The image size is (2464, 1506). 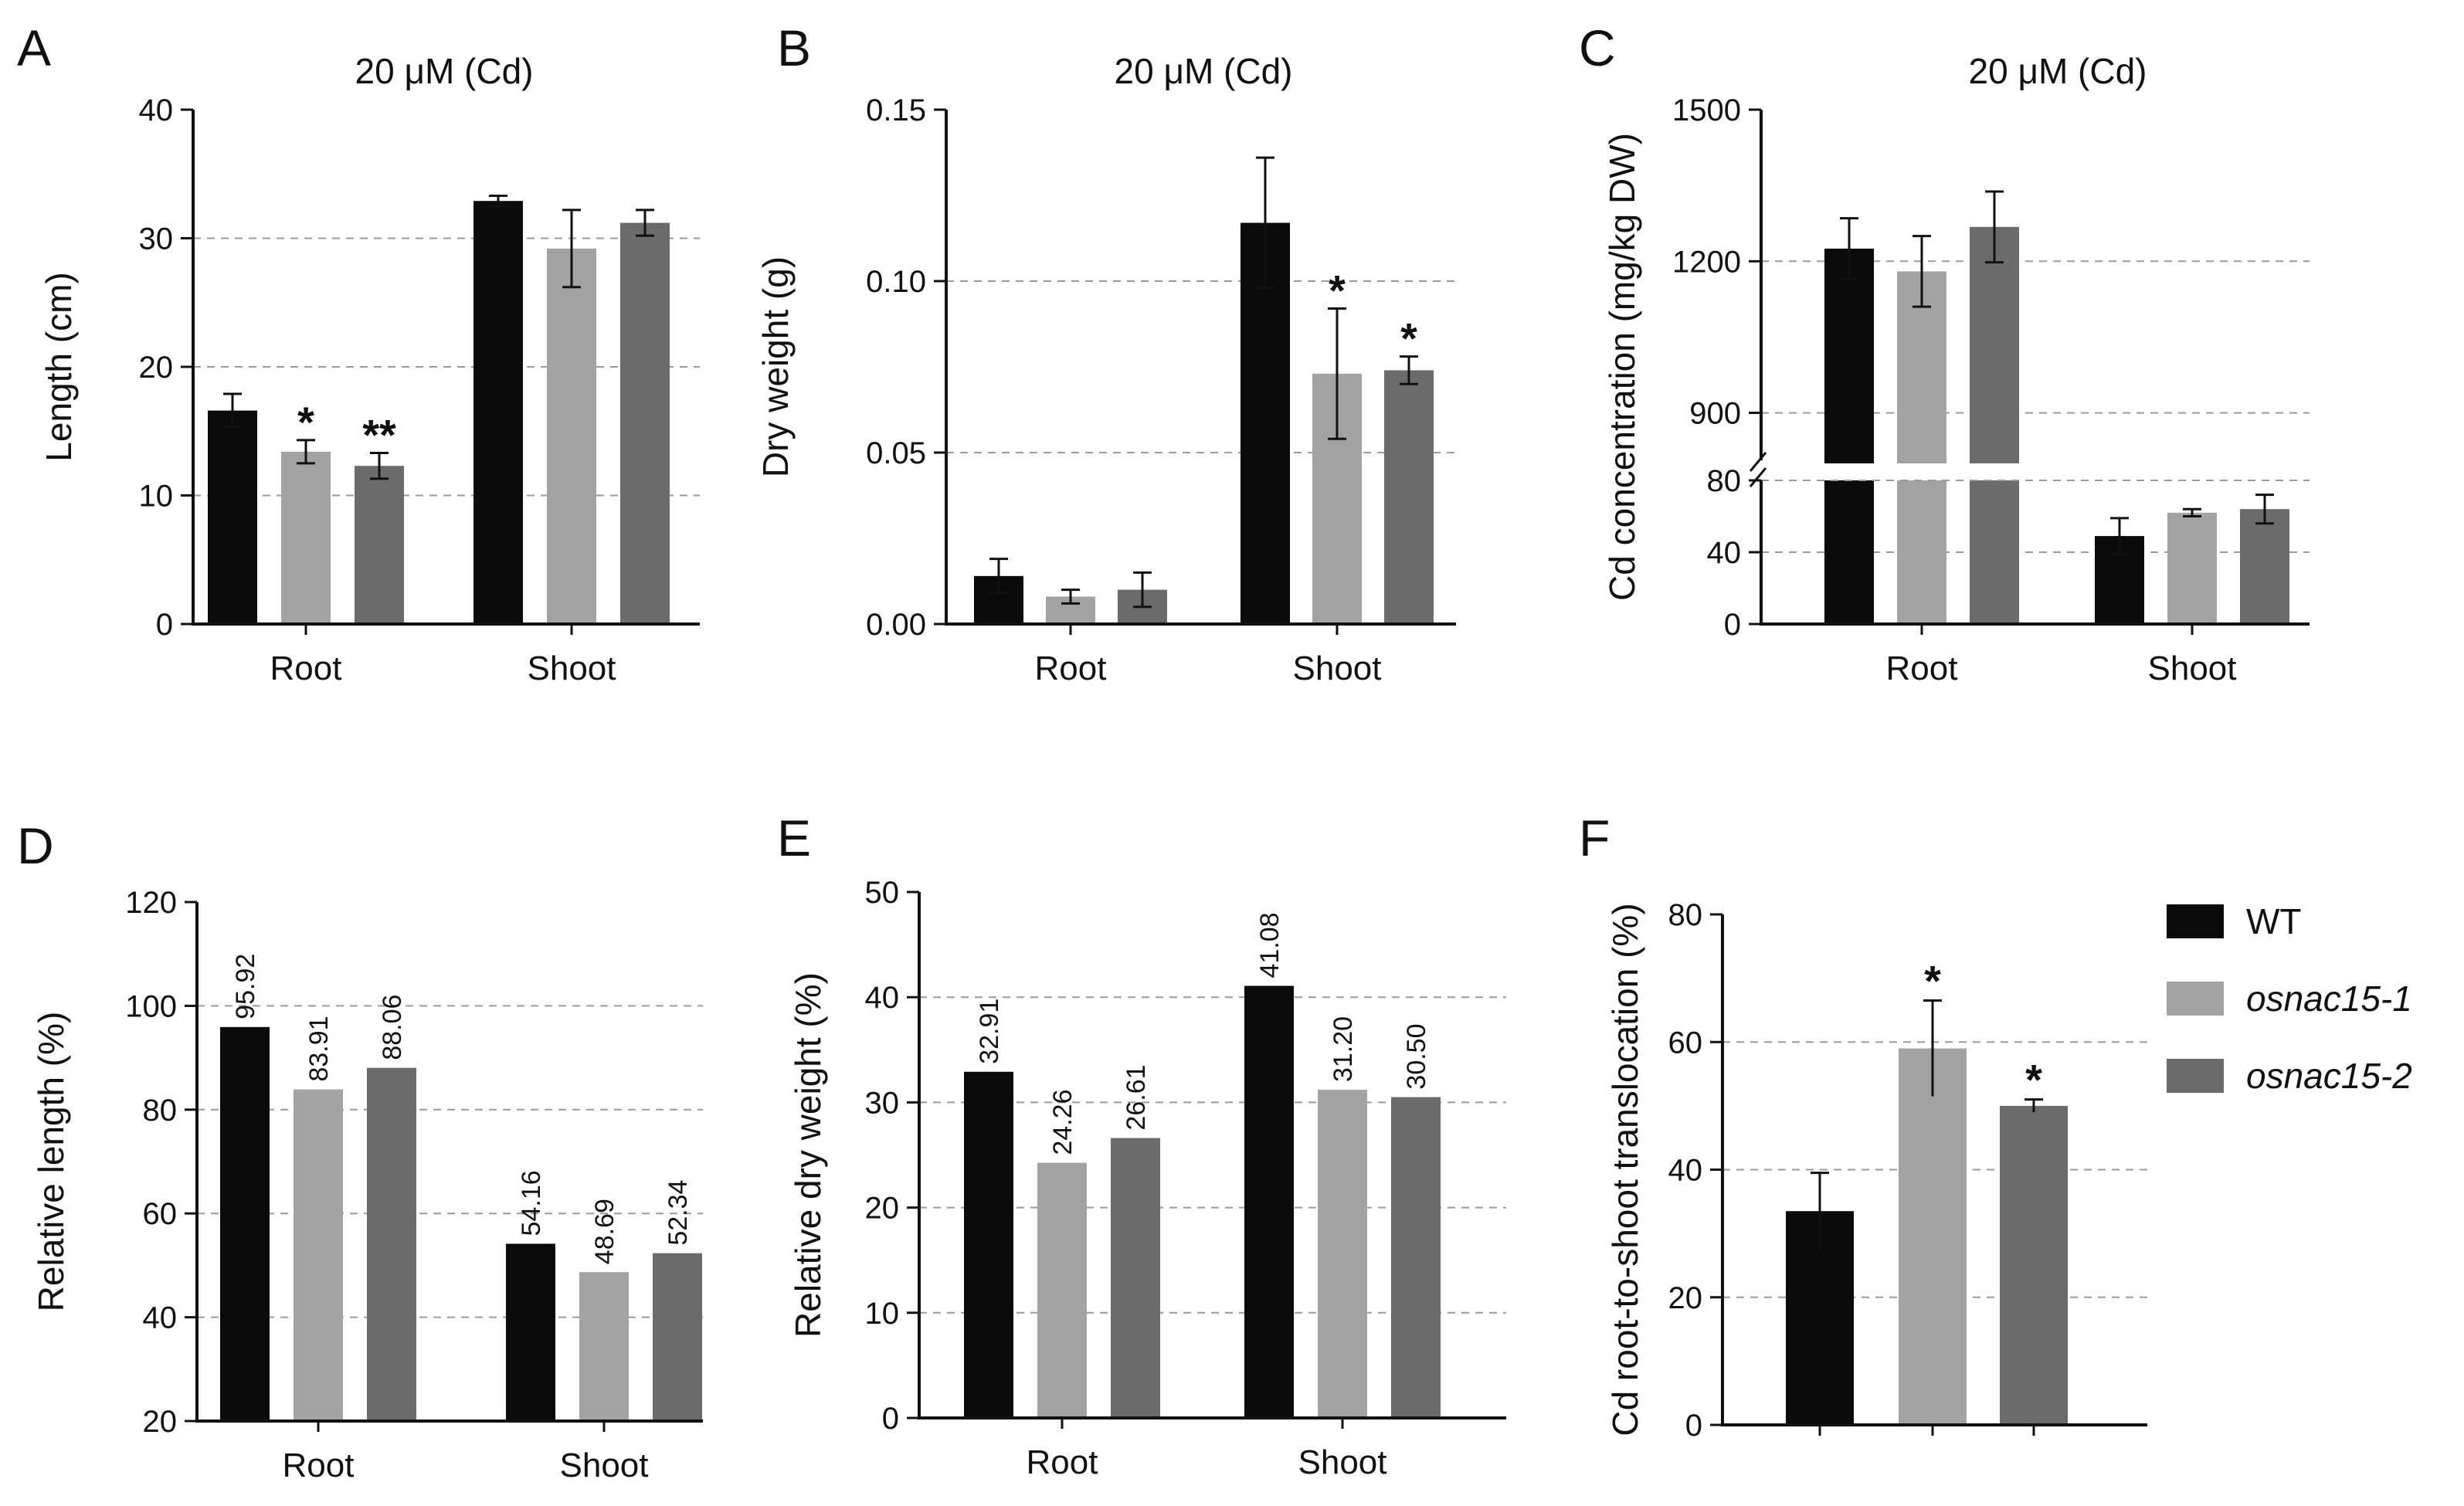 I want to click on panel-d-y-tick-label: 120, so click(x=151, y=903).